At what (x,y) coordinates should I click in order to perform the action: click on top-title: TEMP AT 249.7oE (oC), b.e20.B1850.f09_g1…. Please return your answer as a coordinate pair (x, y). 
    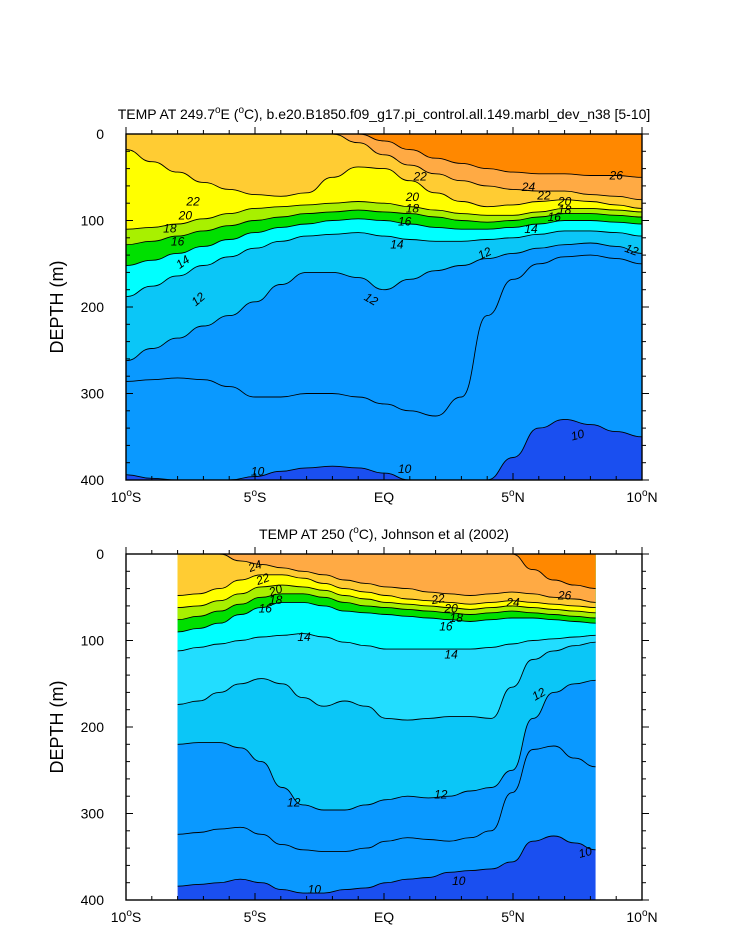
    Looking at the image, I should click on (384, 113).